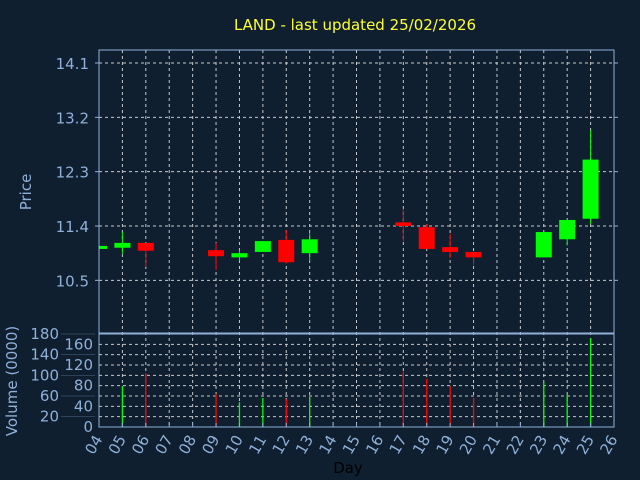 Image resolution: width=640 pixels, height=480 pixels. What do you see at coordinates (26, 192) in the screenshot?
I see `price-axis-label: Price` at bounding box center [26, 192].